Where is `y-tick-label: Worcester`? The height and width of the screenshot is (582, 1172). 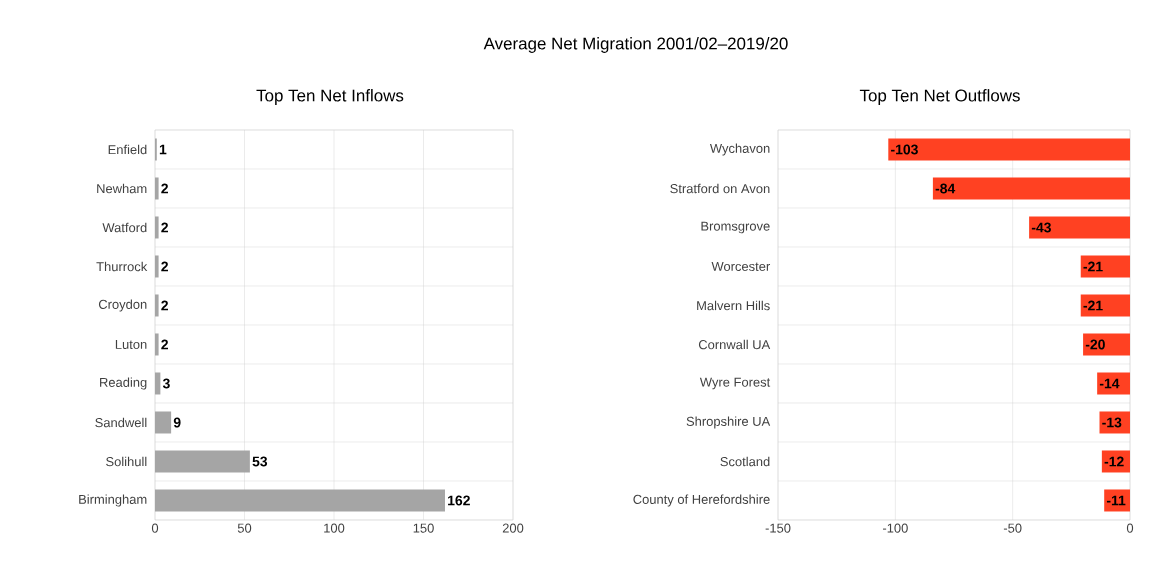
y-tick-label: Worcester is located at coordinates (741, 266).